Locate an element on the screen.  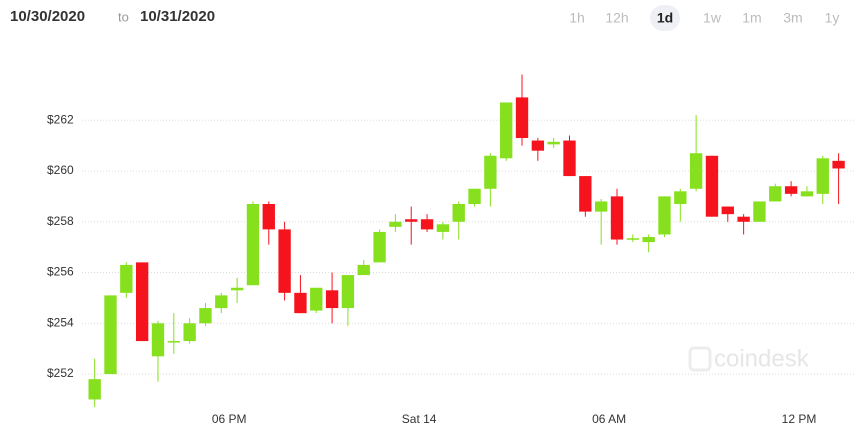
x-tick-label: 06 PM is located at coordinates (229, 419).